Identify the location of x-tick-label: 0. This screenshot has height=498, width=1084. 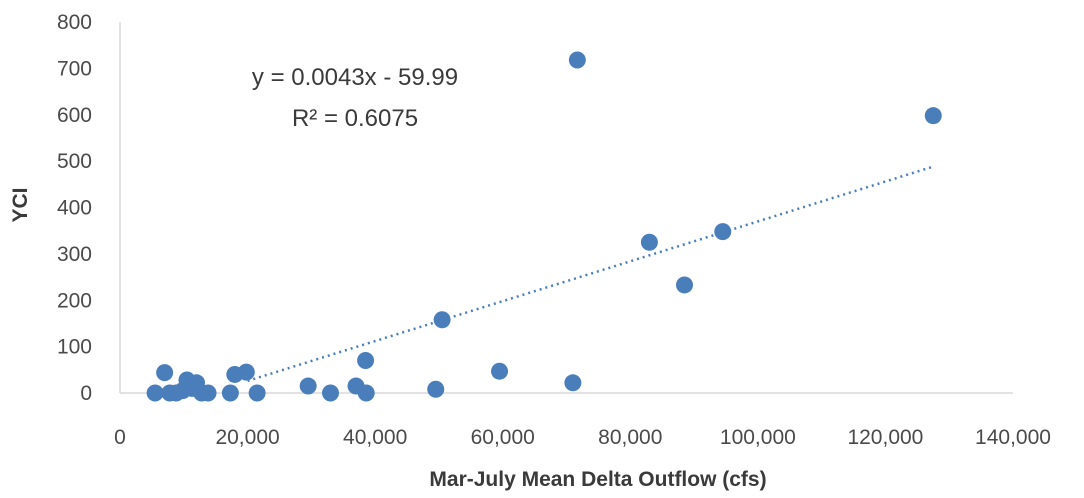
(120, 437).